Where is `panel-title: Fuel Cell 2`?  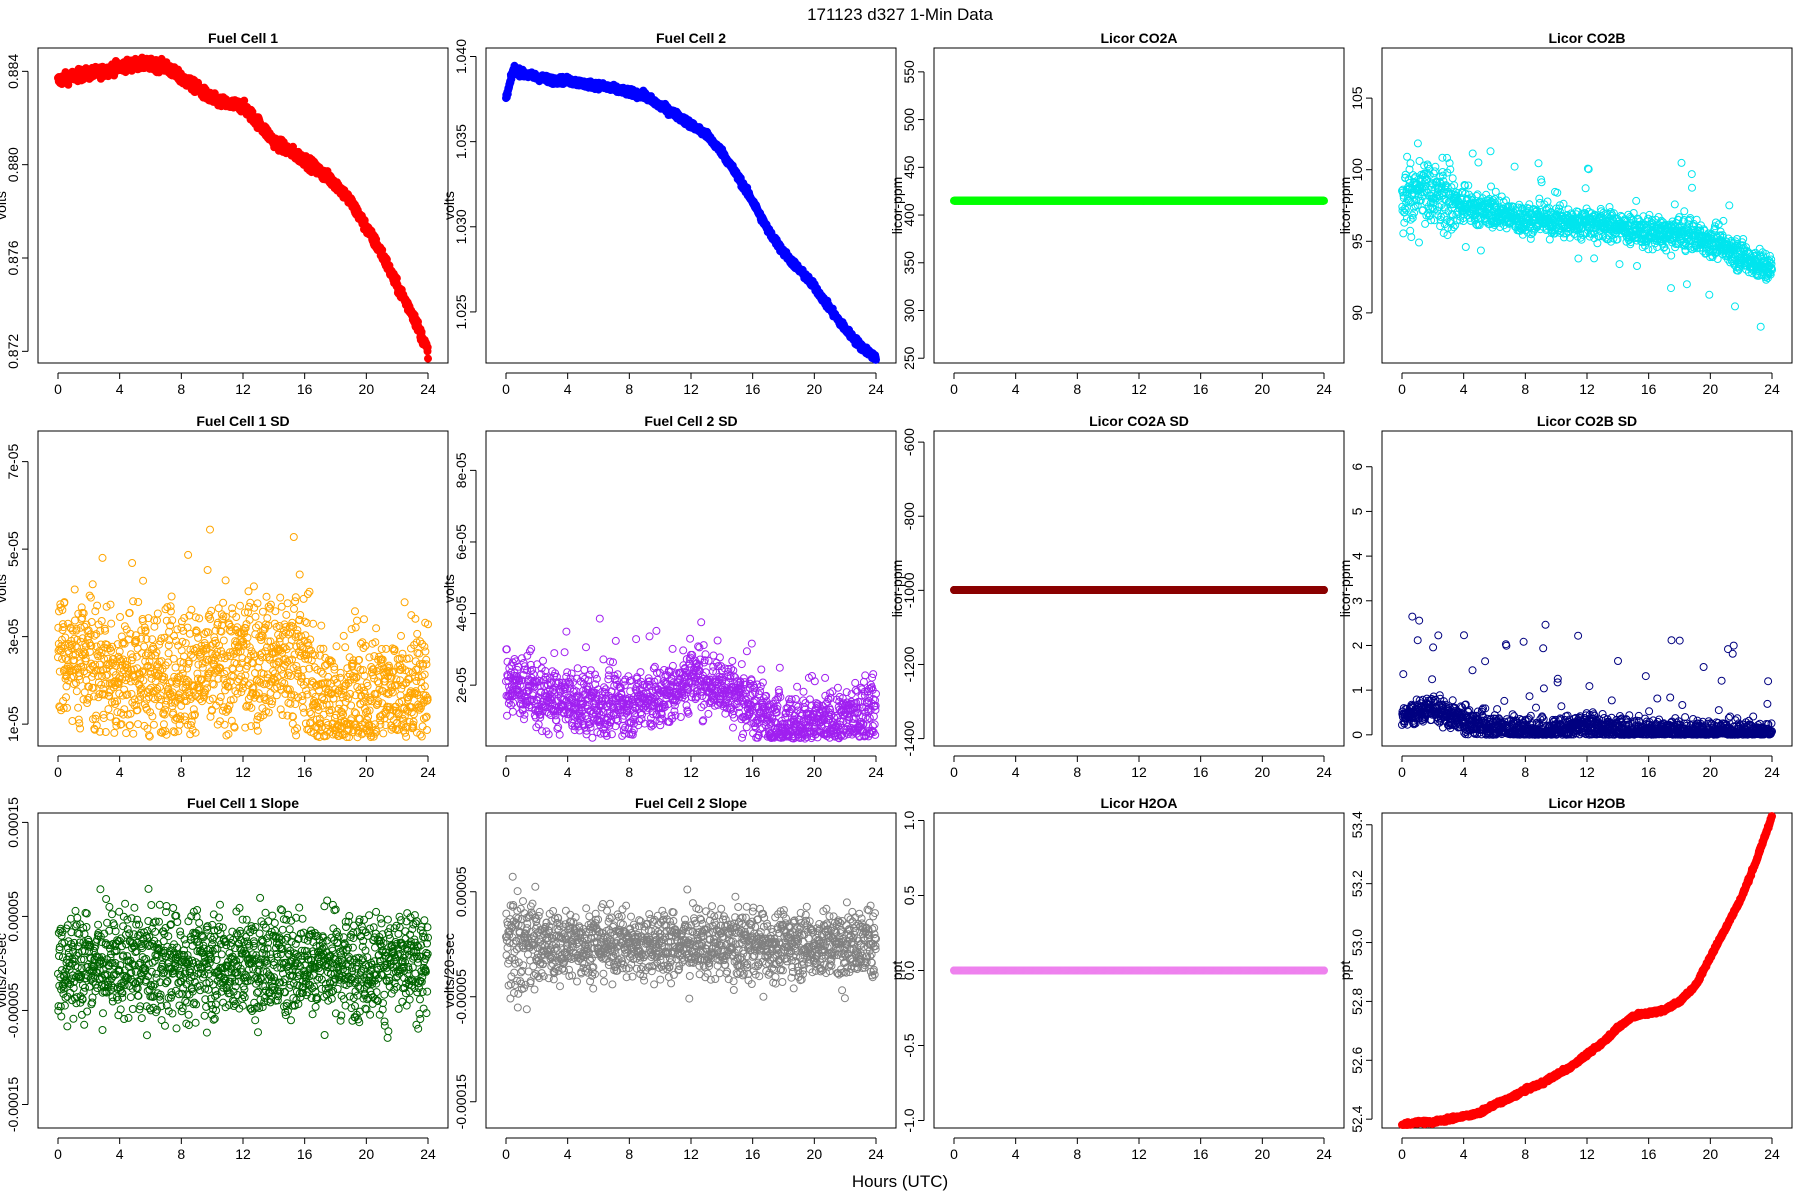
panel-title: Fuel Cell 2 is located at coordinates (691, 38).